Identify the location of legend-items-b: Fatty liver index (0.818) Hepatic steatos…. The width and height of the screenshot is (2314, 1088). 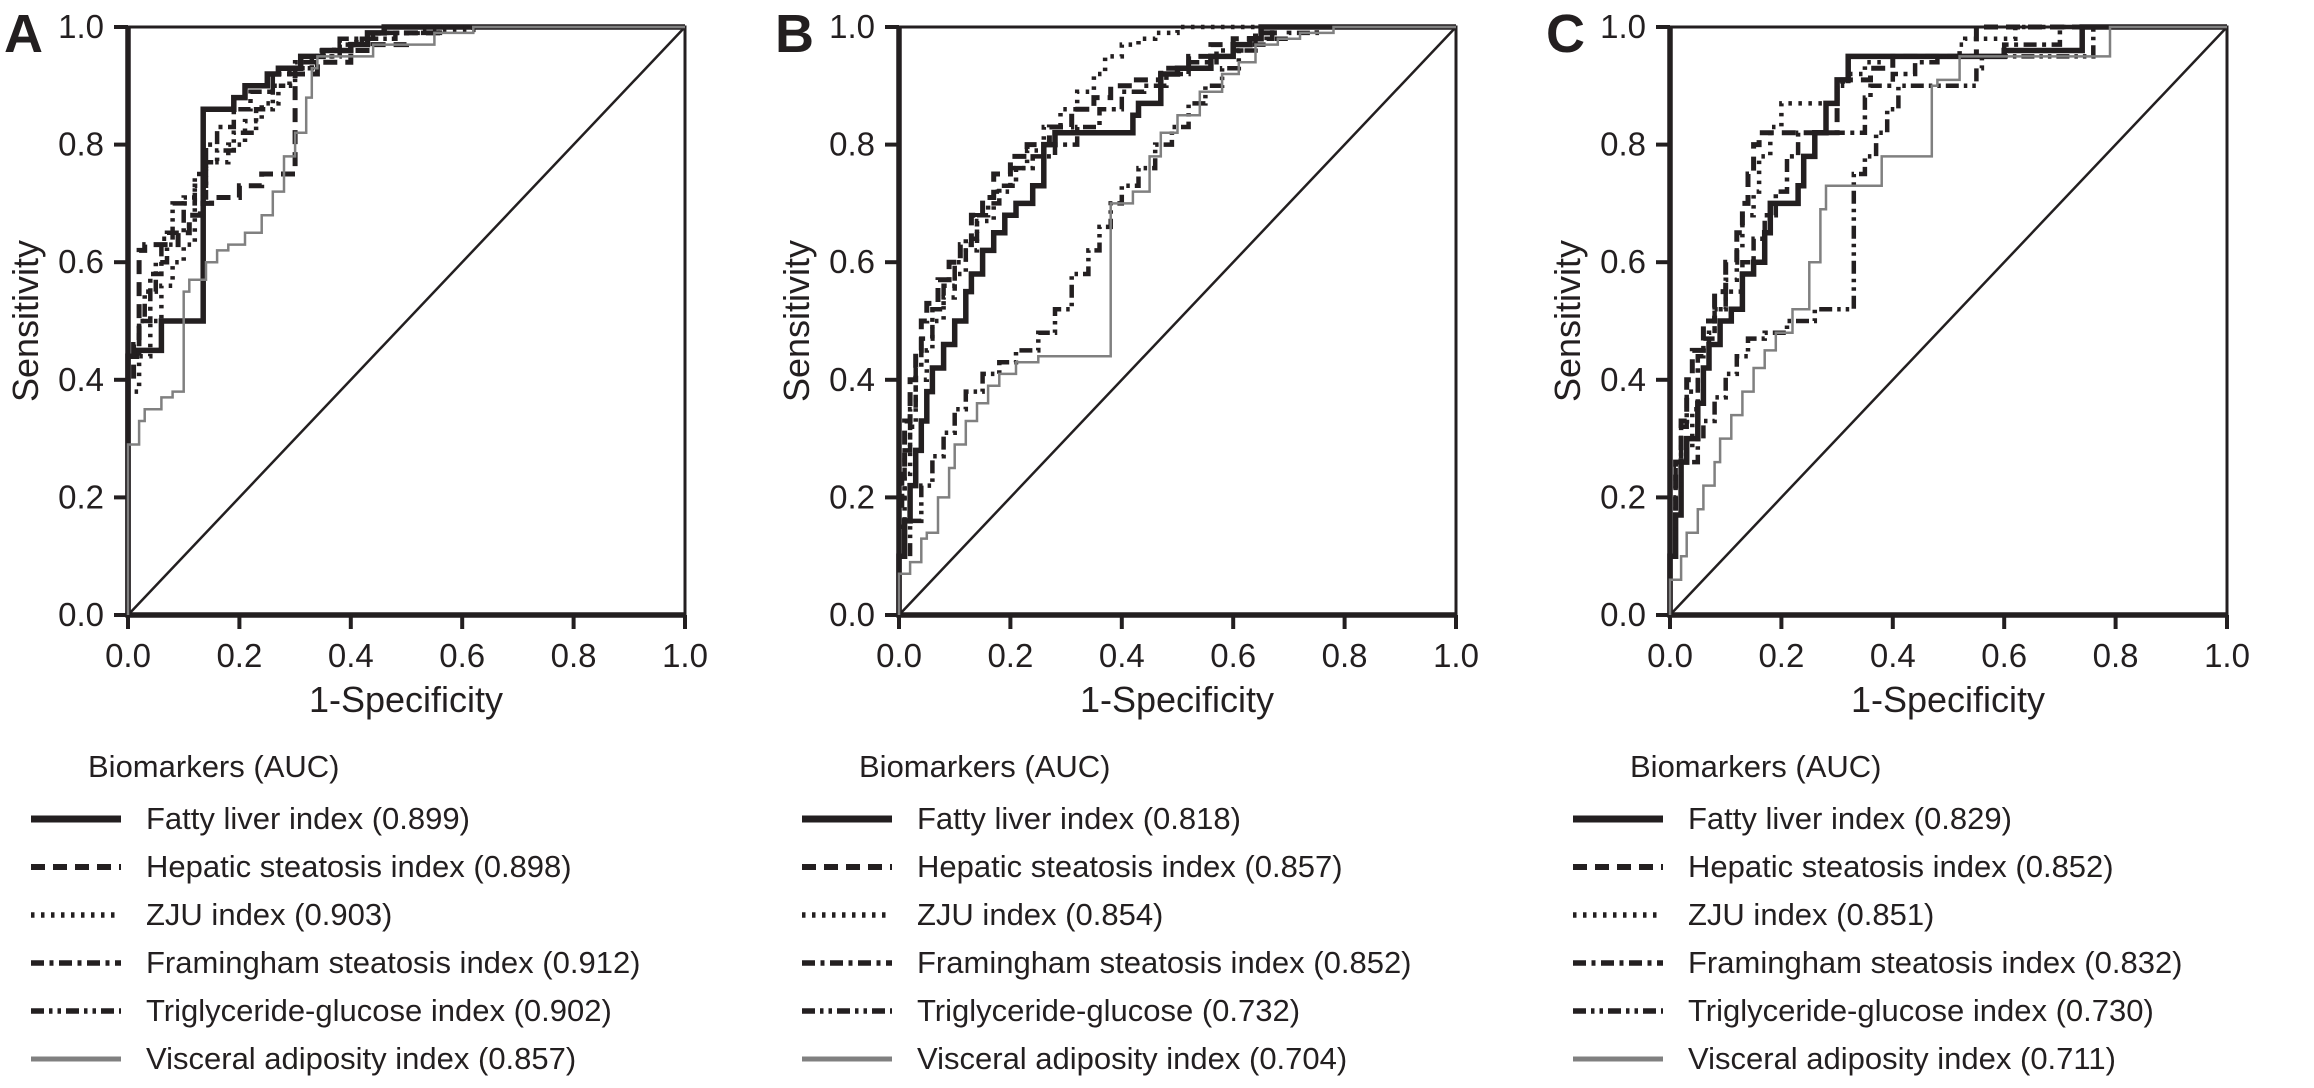
(1156, 939).